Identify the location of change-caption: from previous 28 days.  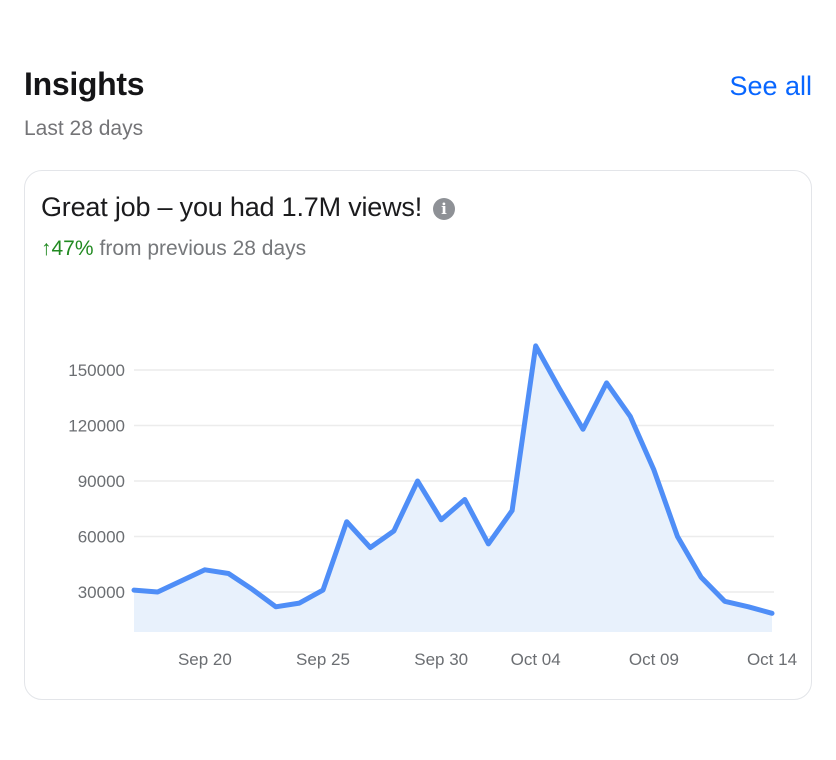
(203, 248).